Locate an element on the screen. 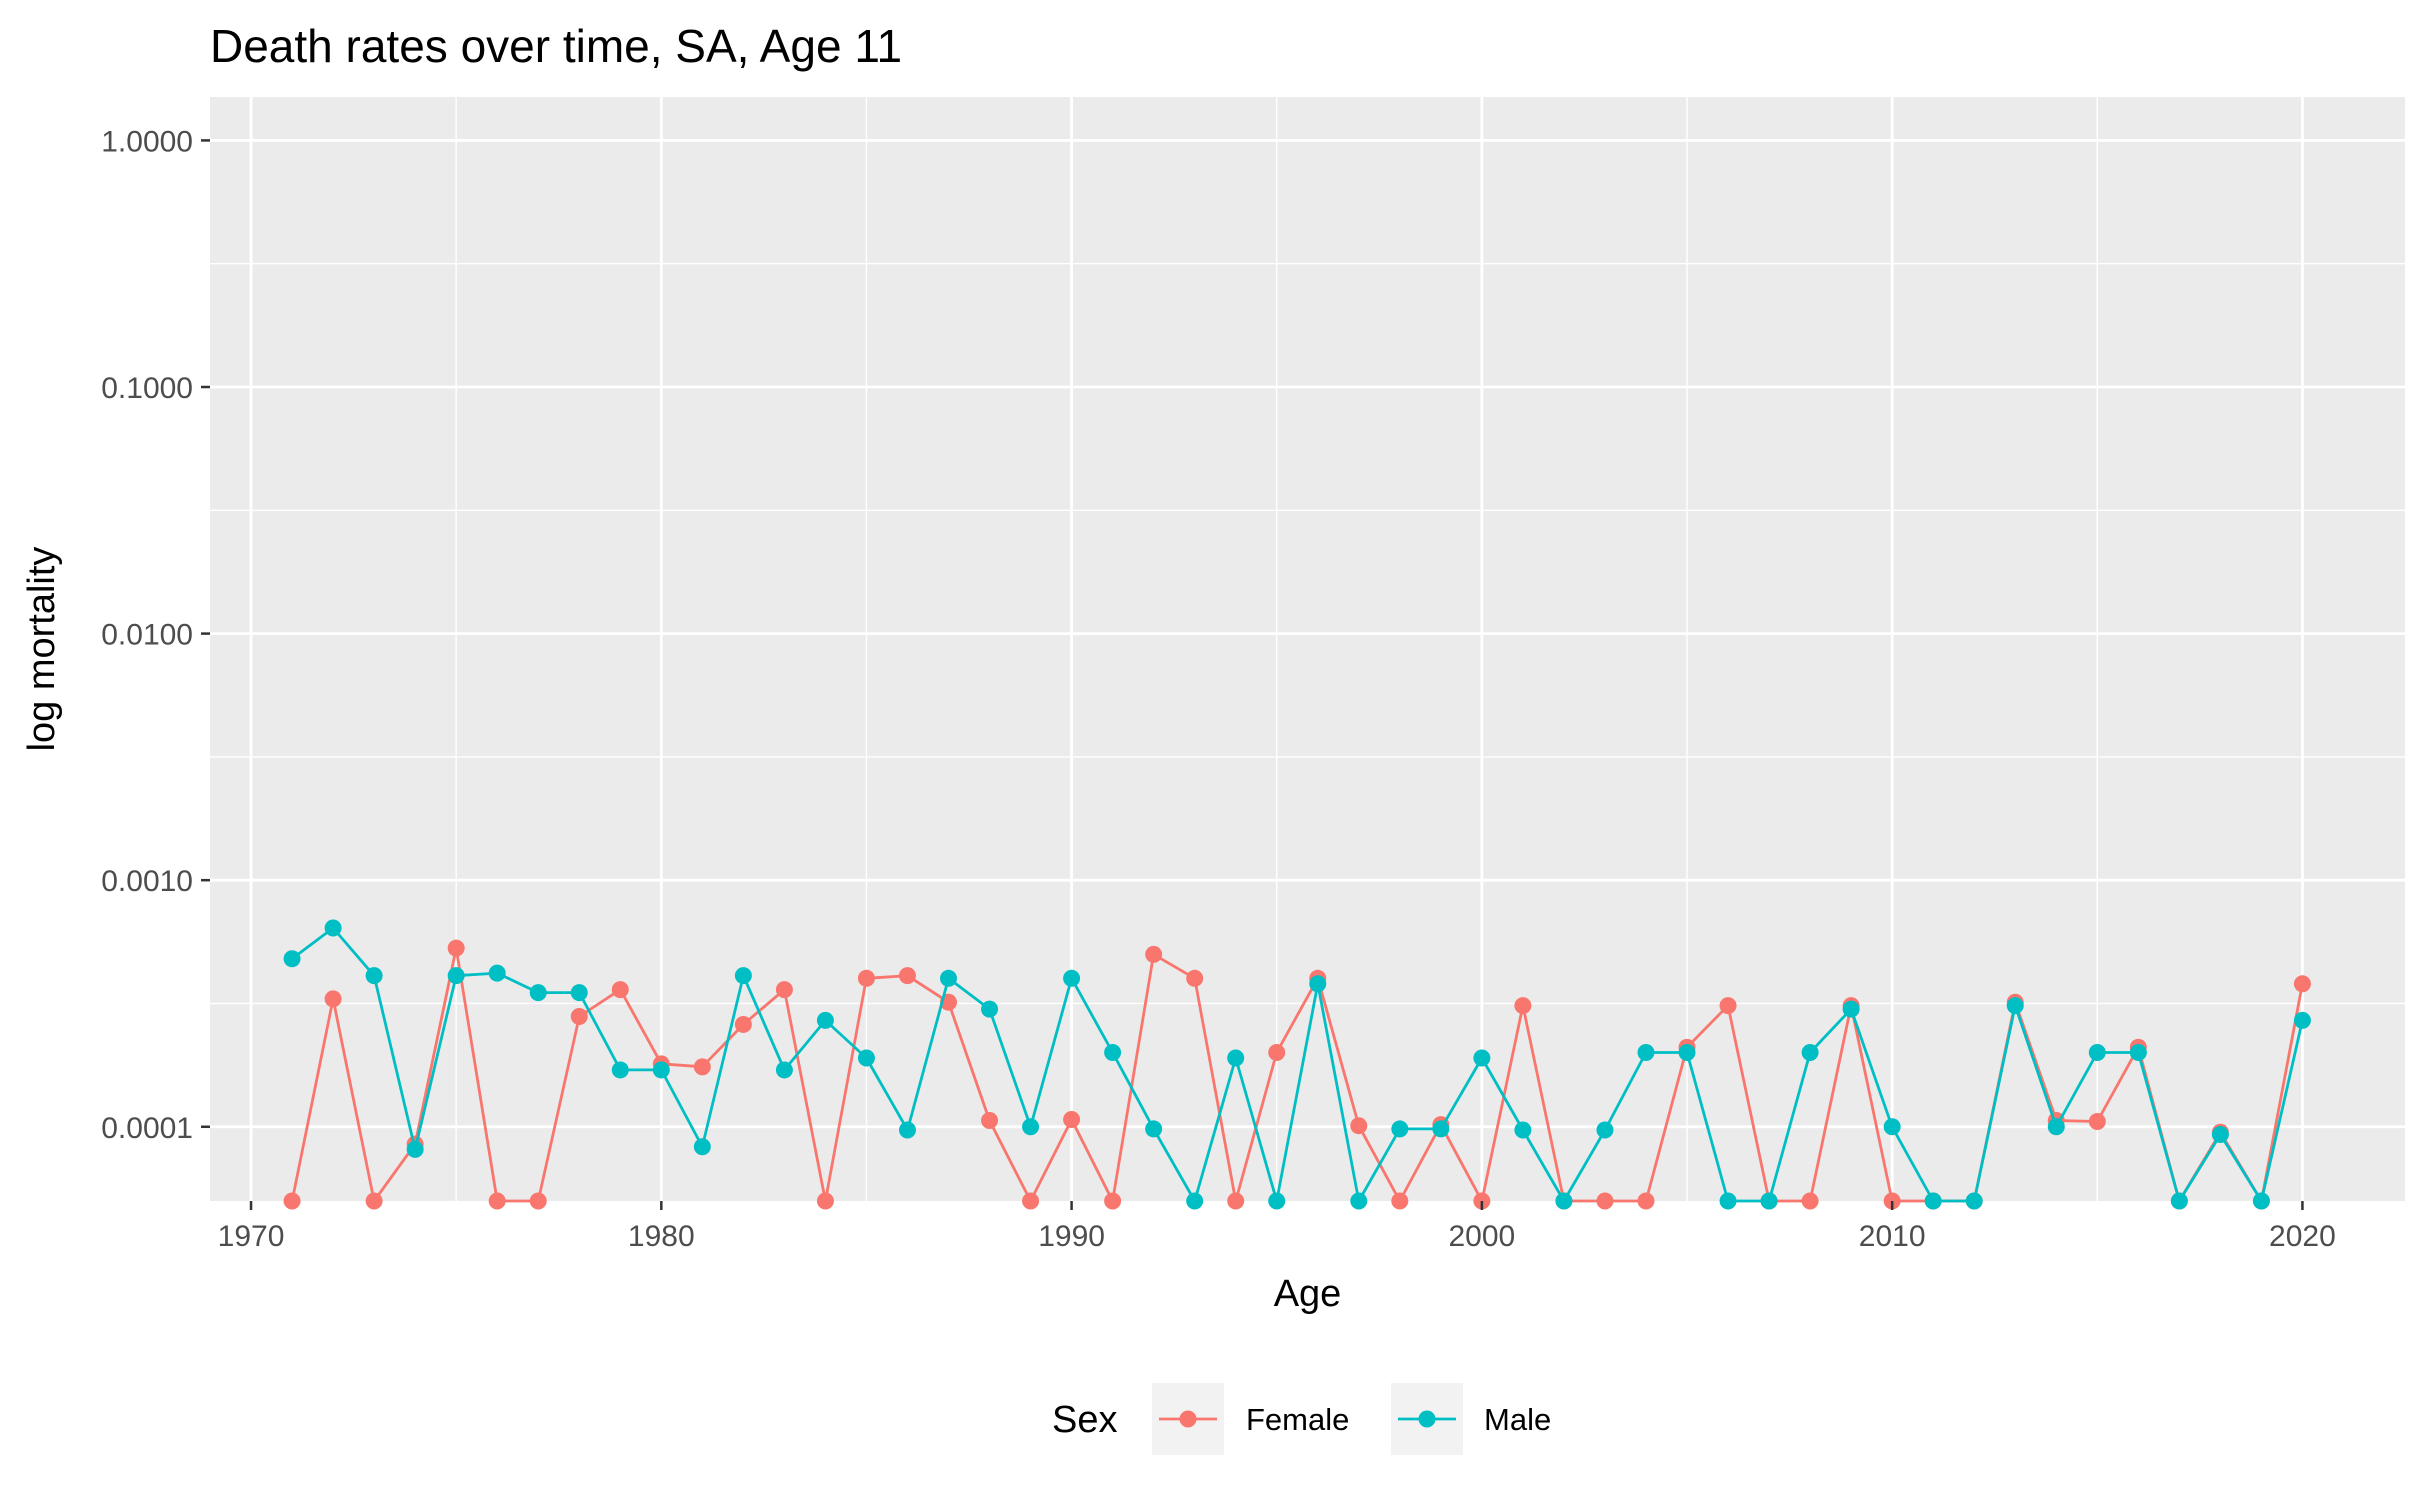 Image resolution: width=2427 pixels, height=1500 pixels. x-axis-title: Age is located at coordinates (1308, 1294).